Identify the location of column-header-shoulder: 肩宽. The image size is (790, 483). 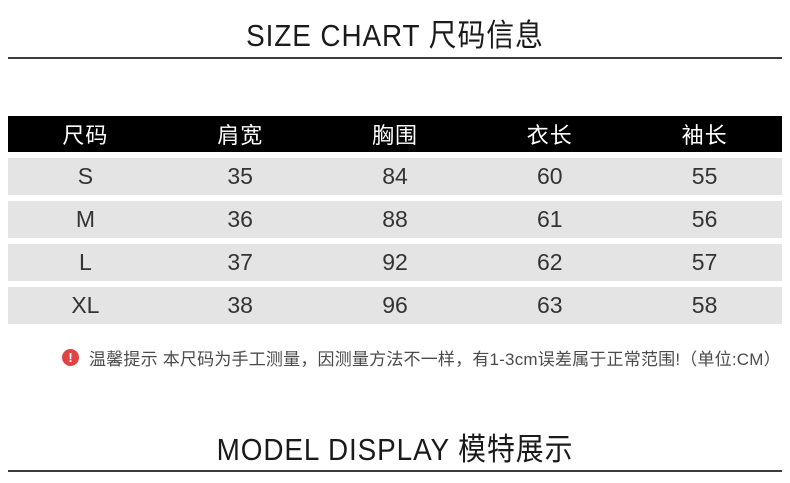
(240, 135).